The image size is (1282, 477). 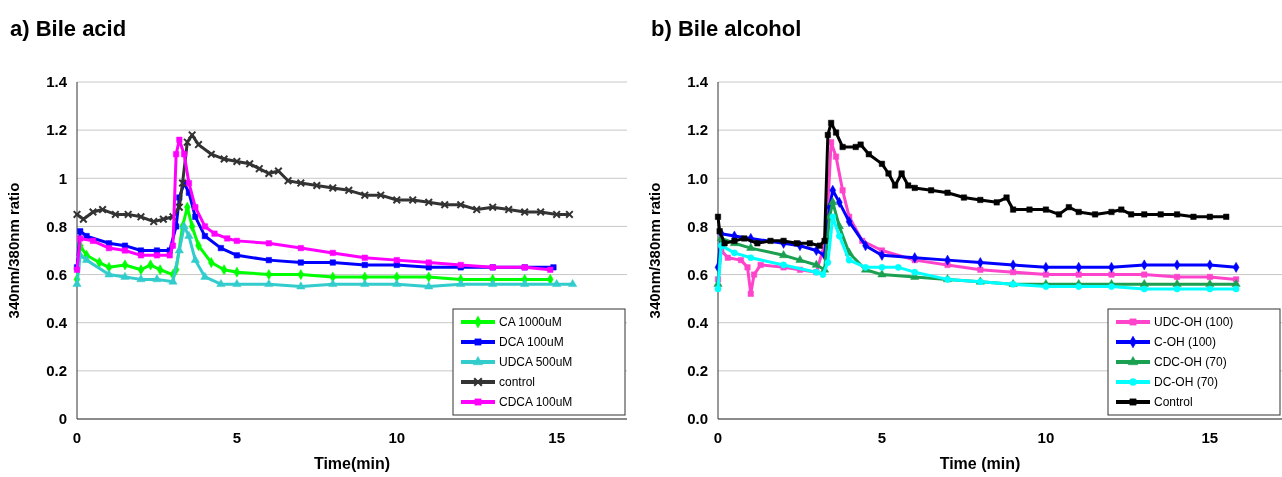 I want to click on legend-label: Control, so click(x=1173, y=402).